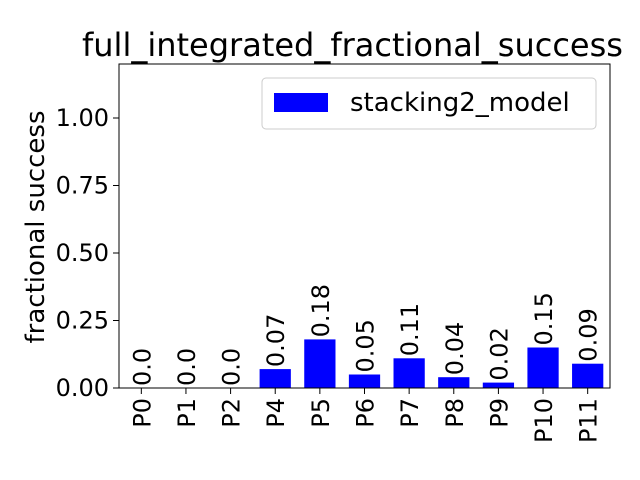 Image resolution: width=640 pixels, height=480 pixels. I want to click on bar-p6, so click(364, 381).